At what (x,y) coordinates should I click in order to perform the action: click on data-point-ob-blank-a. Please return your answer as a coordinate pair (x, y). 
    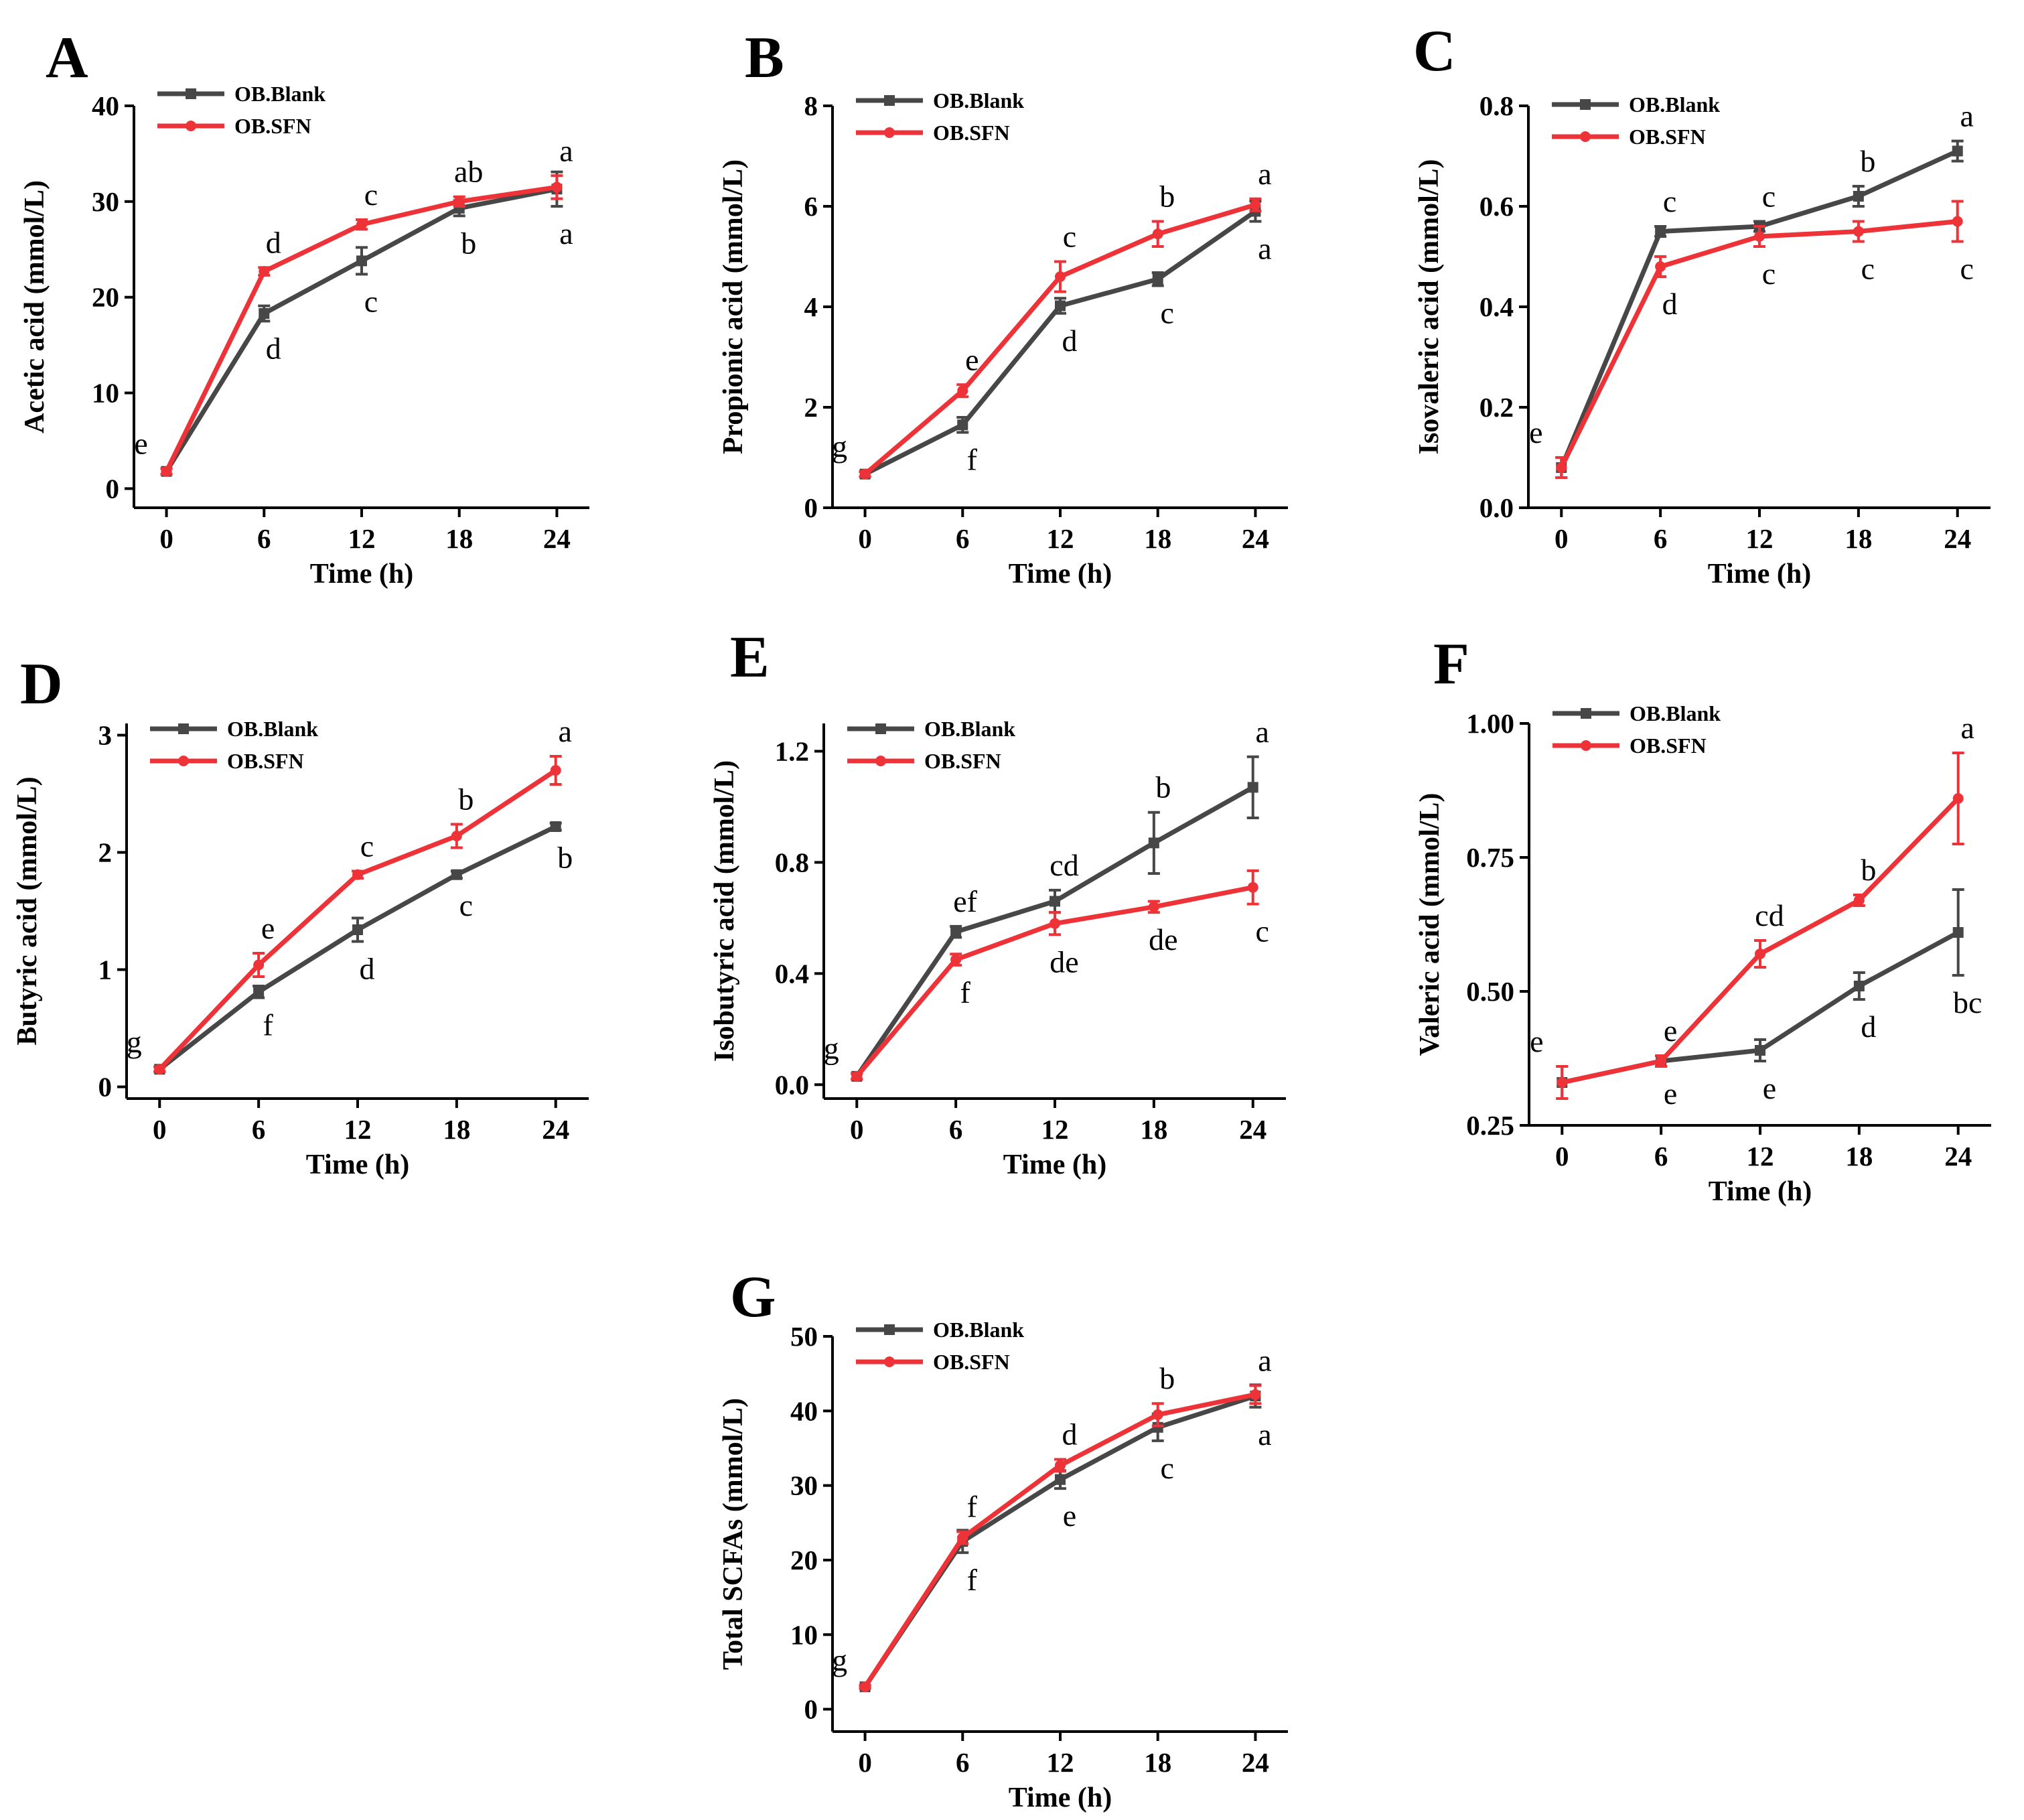
    Looking at the image, I should click on (264, 314).